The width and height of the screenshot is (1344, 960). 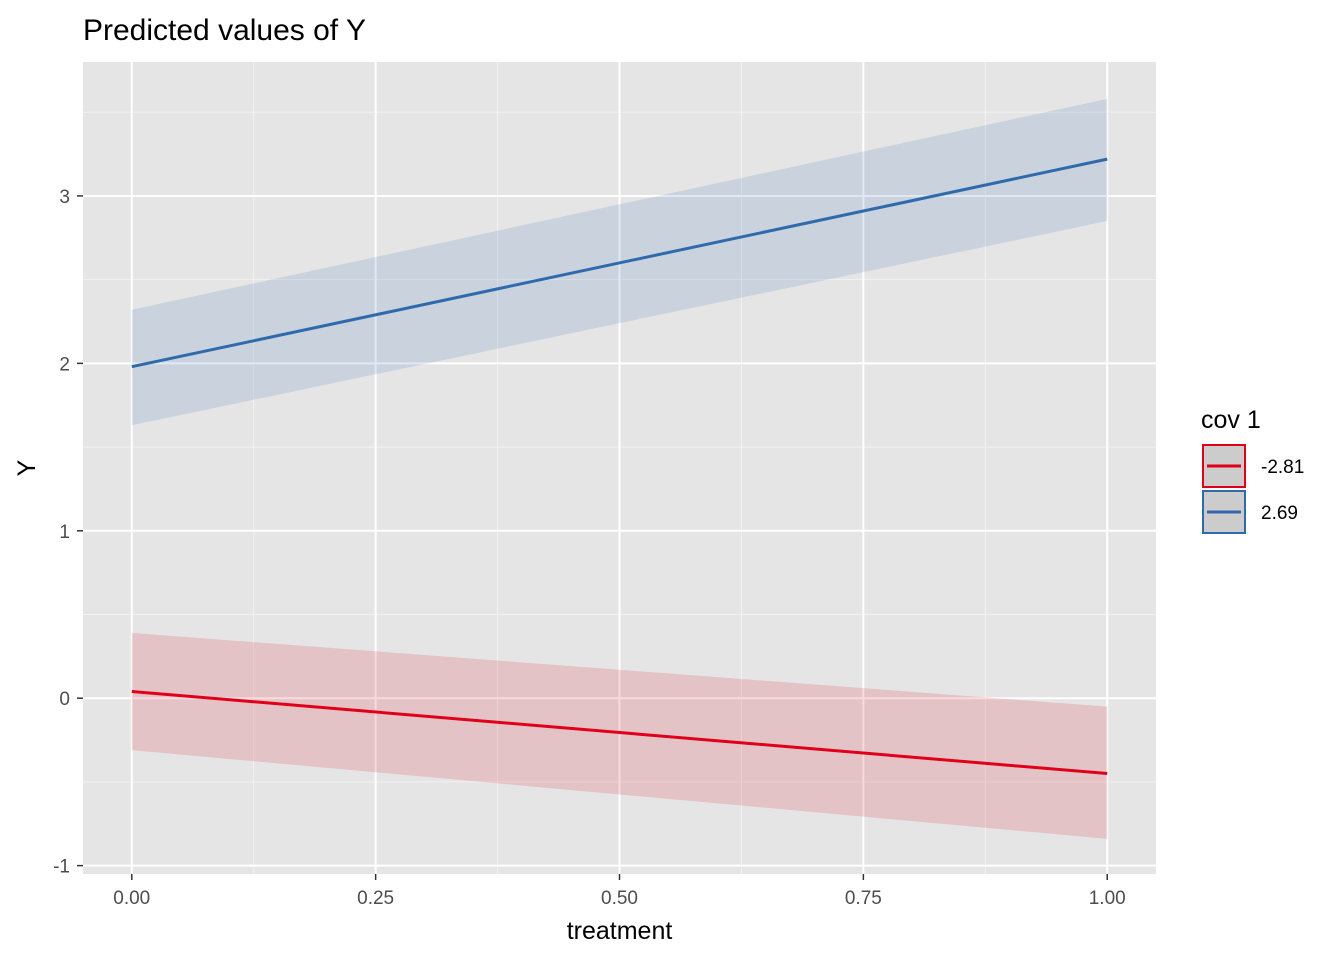 What do you see at coordinates (1250, 512) in the screenshot?
I see `legend-item: 2.69` at bounding box center [1250, 512].